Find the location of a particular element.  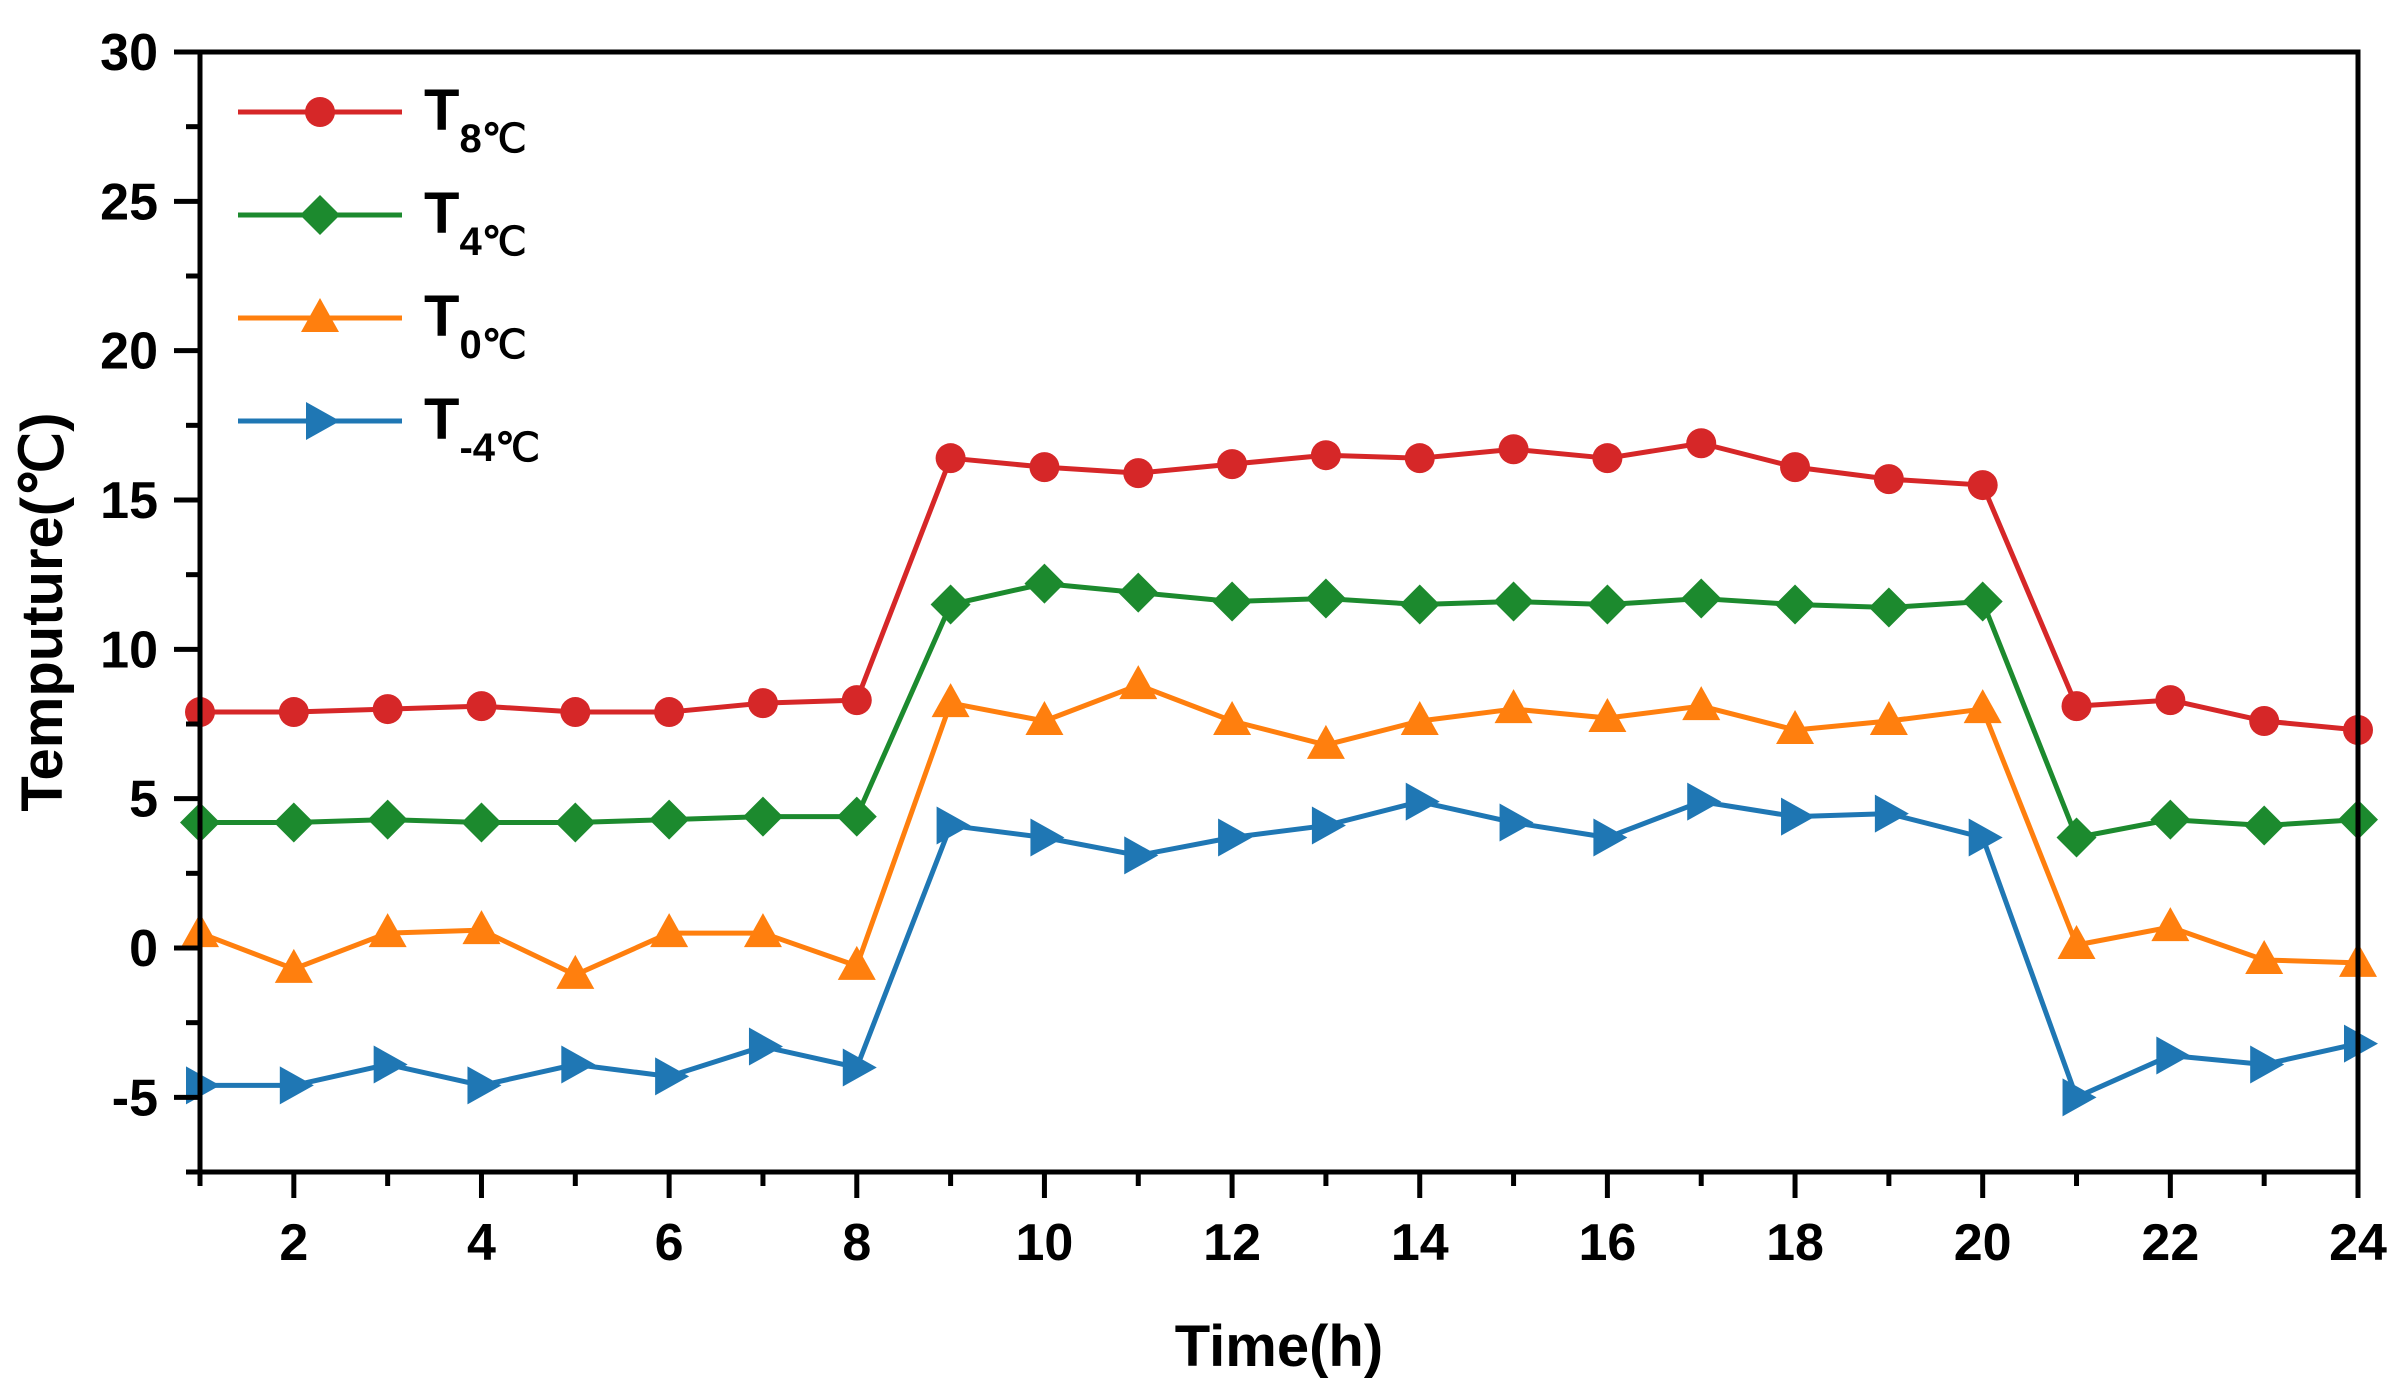

legend-item: T4℃ is located at coordinates (382, 222).